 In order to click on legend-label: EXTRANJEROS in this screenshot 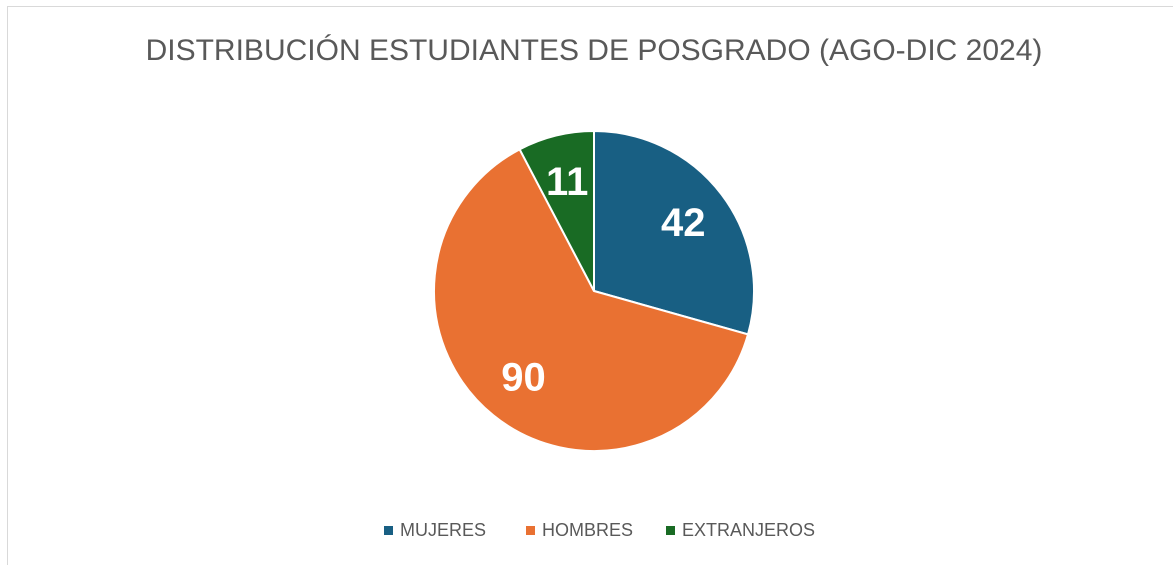, I will do `click(748, 530)`.